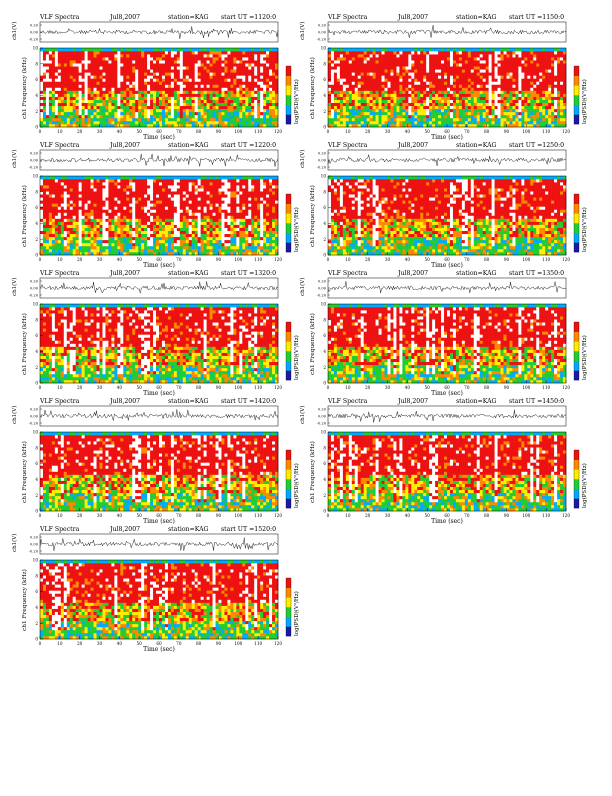 This screenshot has width=612, height=796. What do you see at coordinates (584, 229) in the screenshot?
I see `colorbar-label: log(PSD)(V²/Hz)` at bounding box center [584, 229].